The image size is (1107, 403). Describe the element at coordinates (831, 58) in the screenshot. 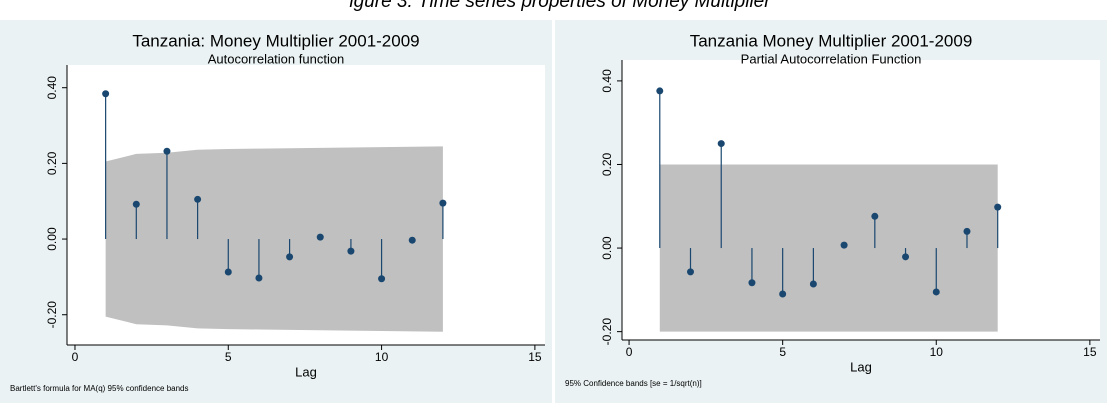

I see `chart-subtitle: Partial Autocorrelation Function` at that location.